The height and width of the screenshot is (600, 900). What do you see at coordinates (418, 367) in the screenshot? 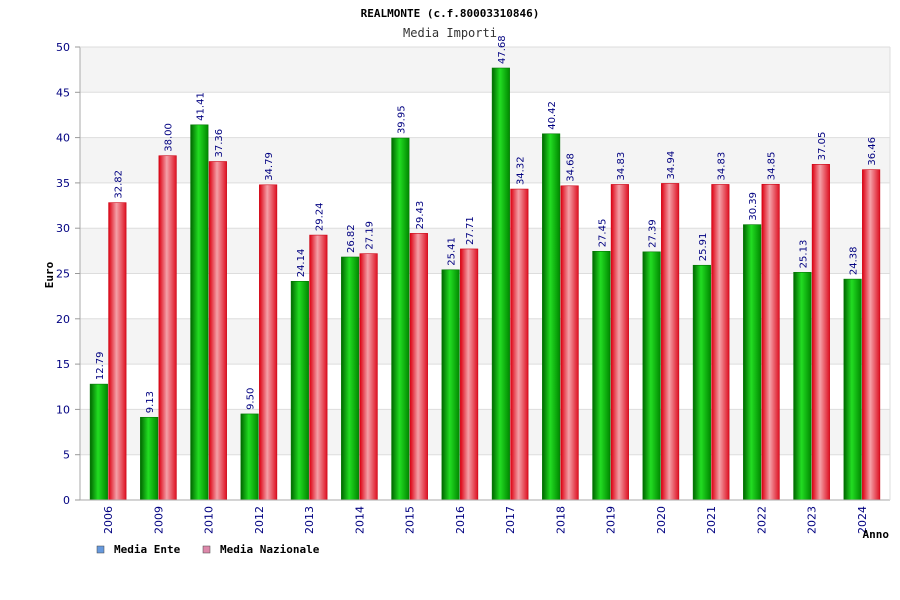
I see `bar-media-nazionale-2015` at bounding box center [418, 367].